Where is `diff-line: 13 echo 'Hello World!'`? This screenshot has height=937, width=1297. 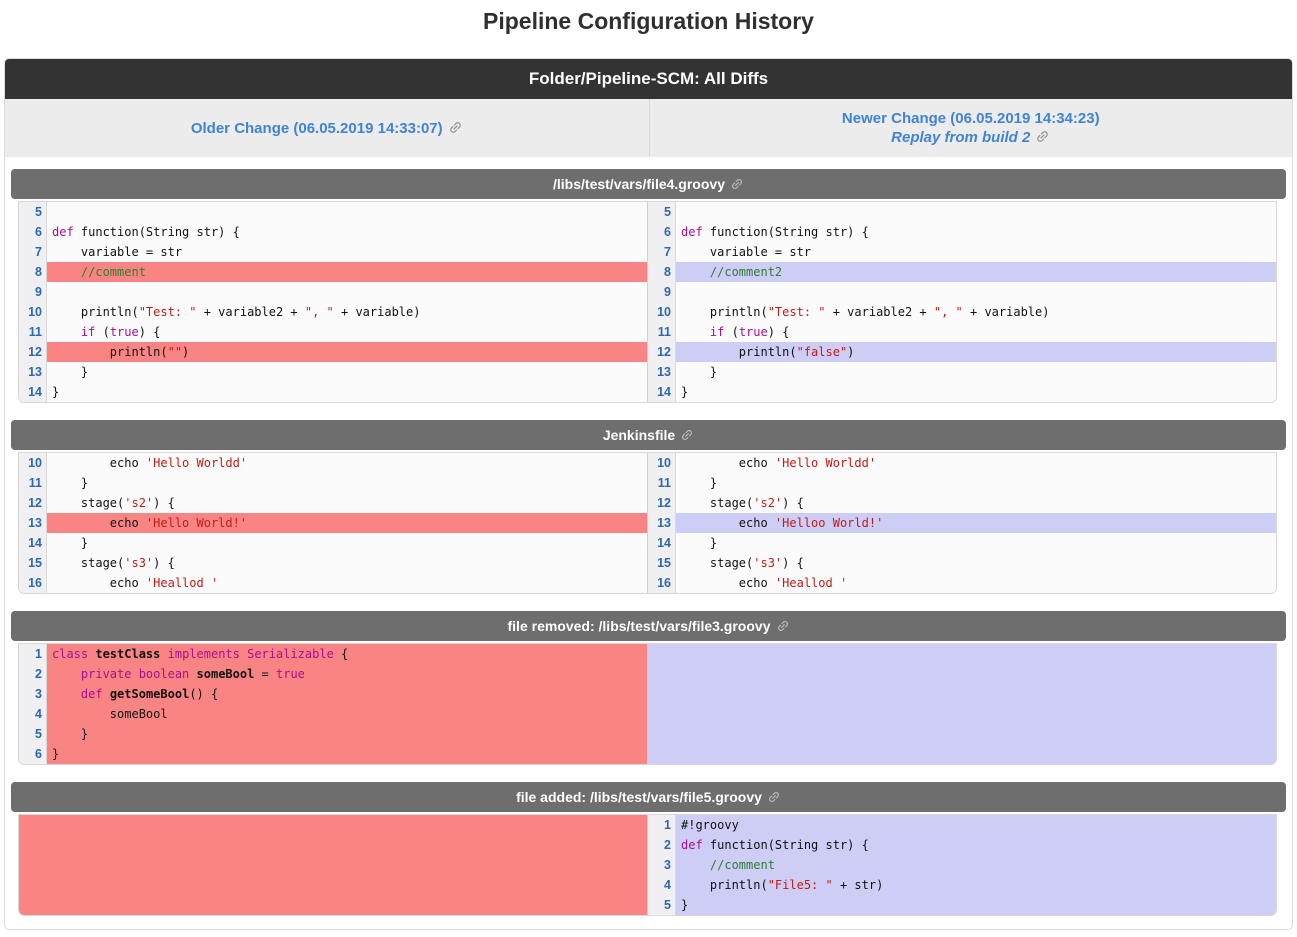
diff-line: 13 echo 'Hello World!' is located at coordinates (333, 523).